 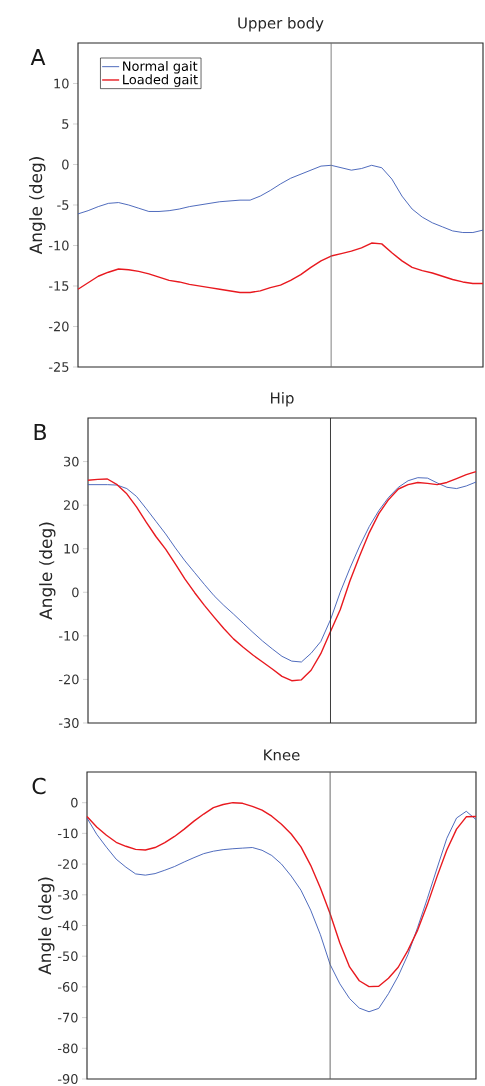 I want to click on y-tick-label: -80, so click(x=67, y=1048).